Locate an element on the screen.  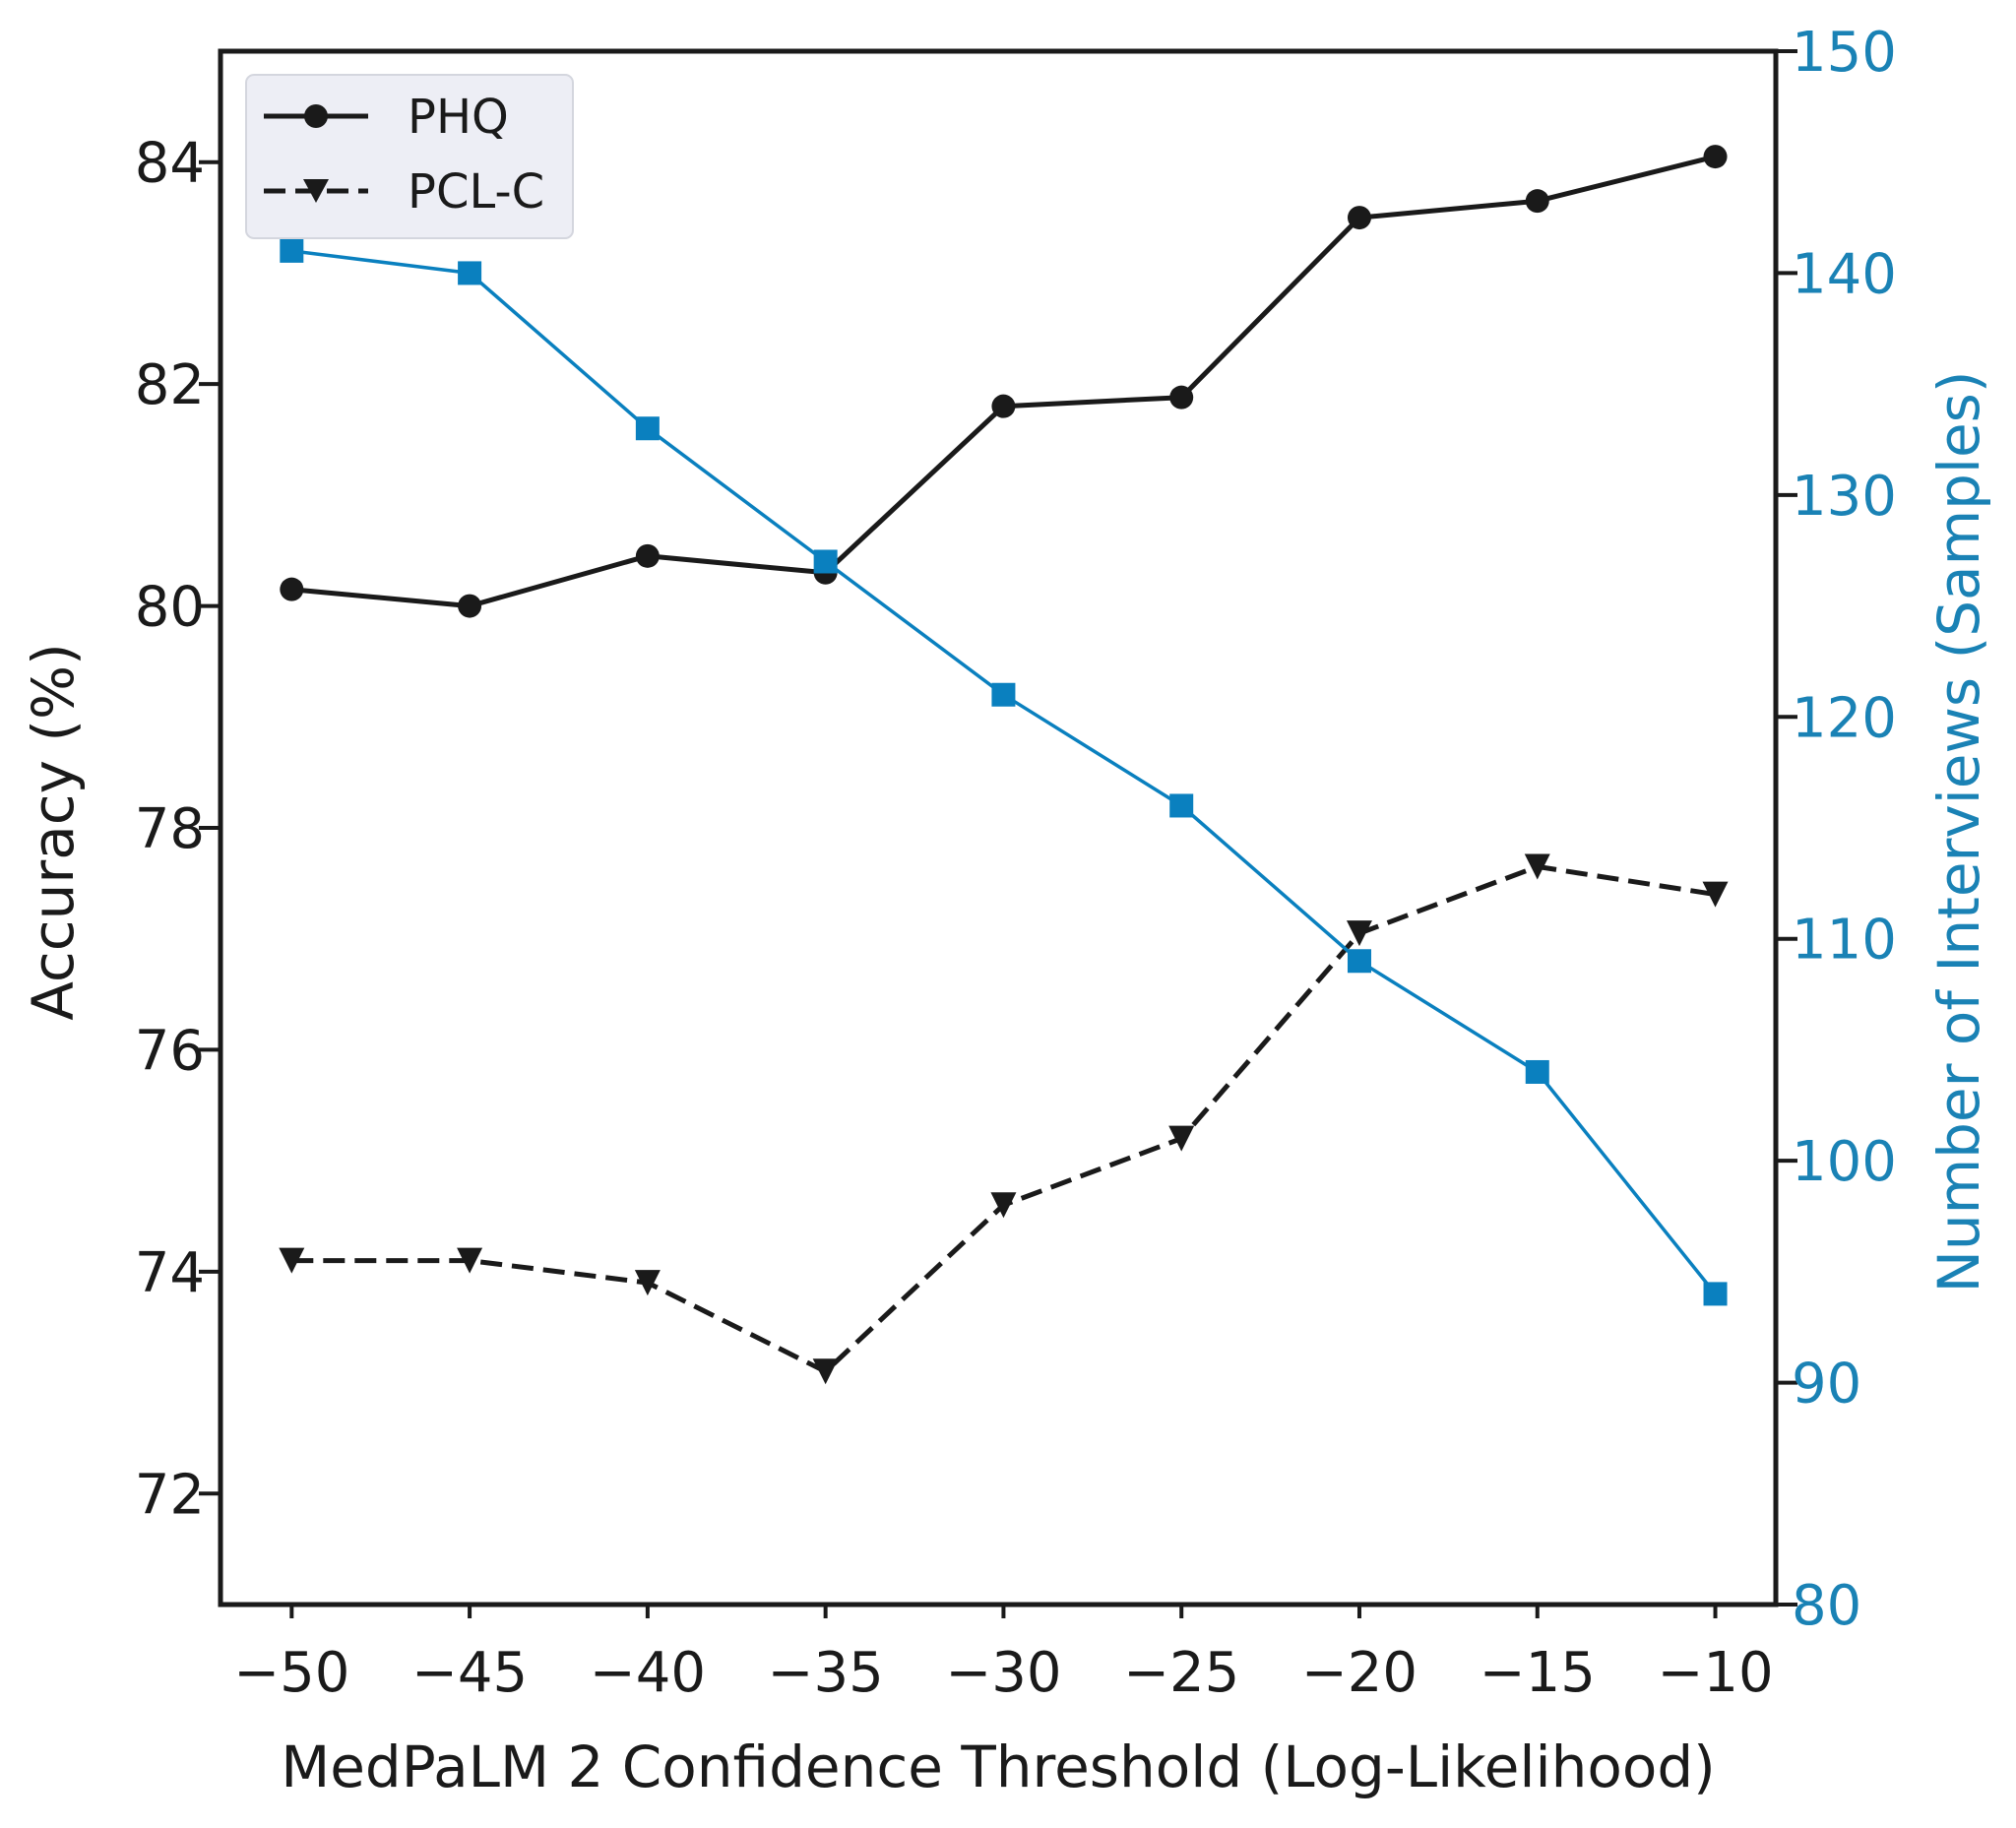
x-tick-label: −30 is located at coordinates (1003, 1673).